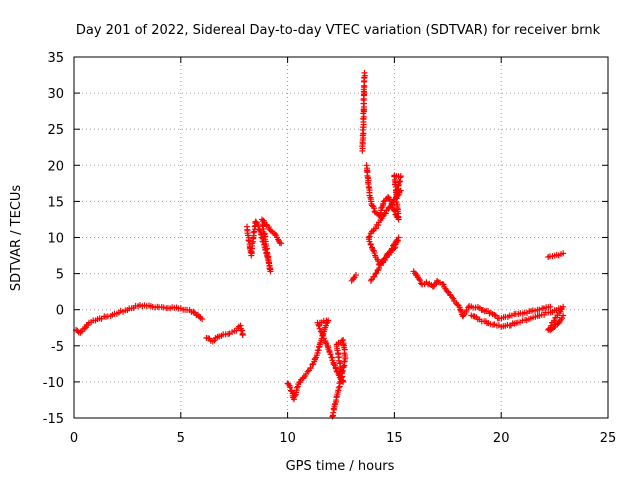 This screenshot has height=480, width=640. What do you see at coordinates (340, 466) in the screenshot?
I see `x-axis-label: GPS time / hours` at bounding box center [340, 466].